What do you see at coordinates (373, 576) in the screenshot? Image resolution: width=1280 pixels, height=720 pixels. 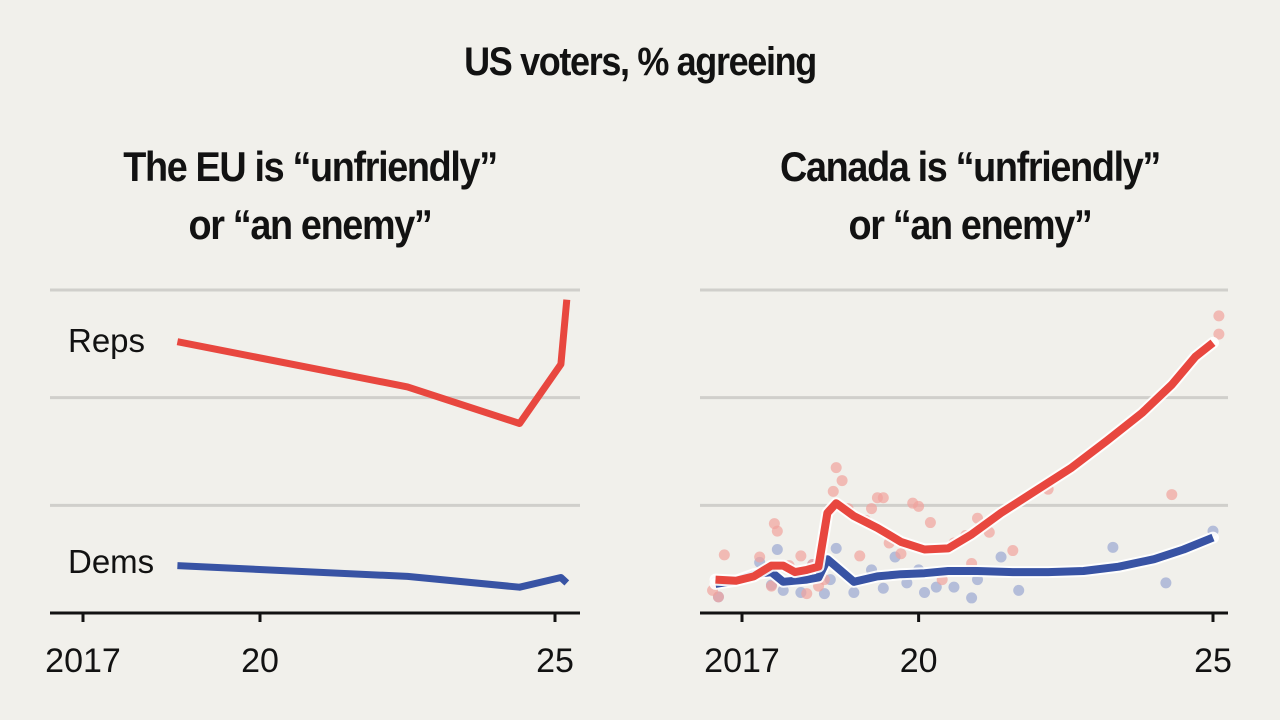 I see `dems-line` at bounding box center [373, 576].